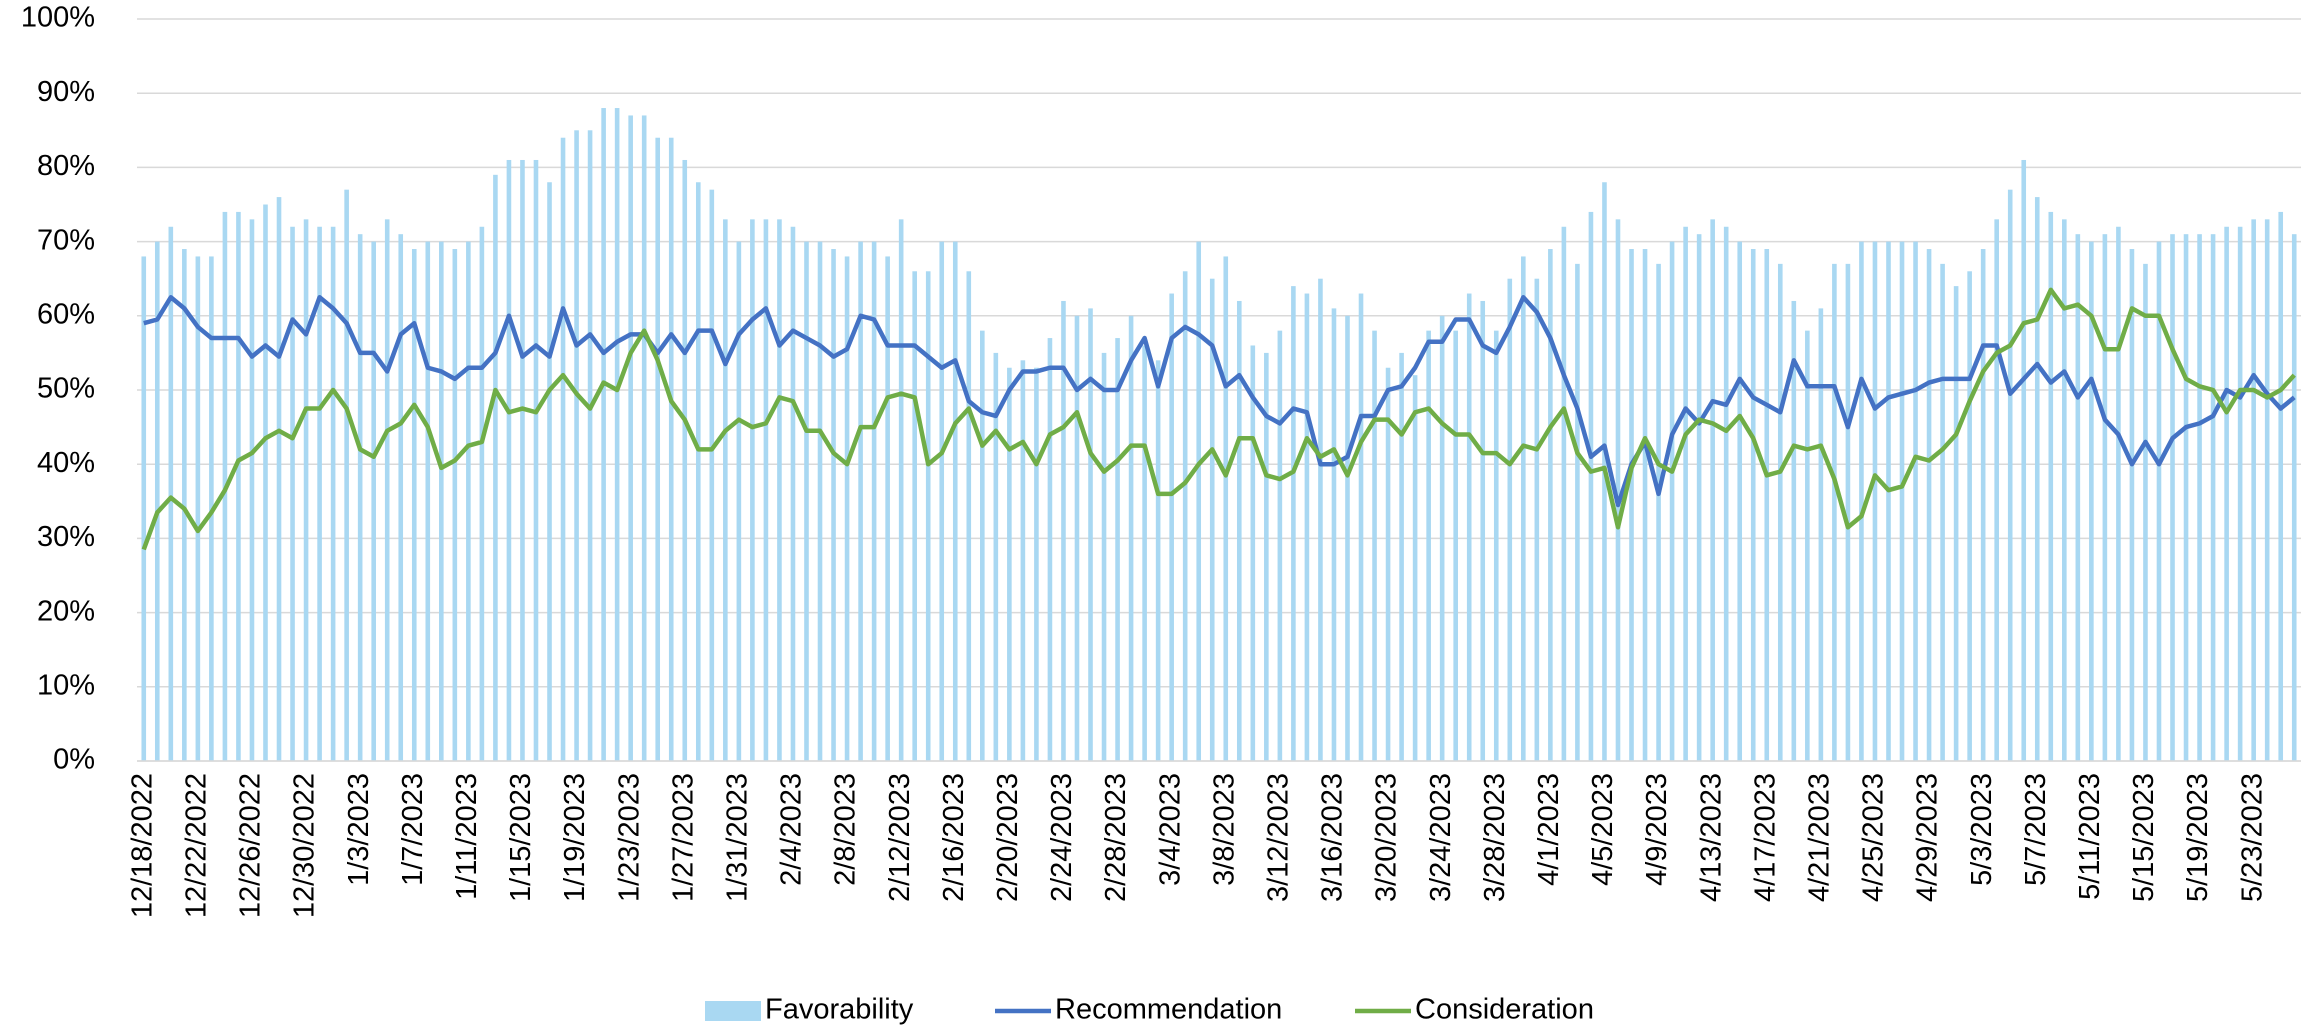 The width and height of the screenshot is (2318, 1031). I want to click on x-tick-label: 3/28/2023, so click(1495, 837).